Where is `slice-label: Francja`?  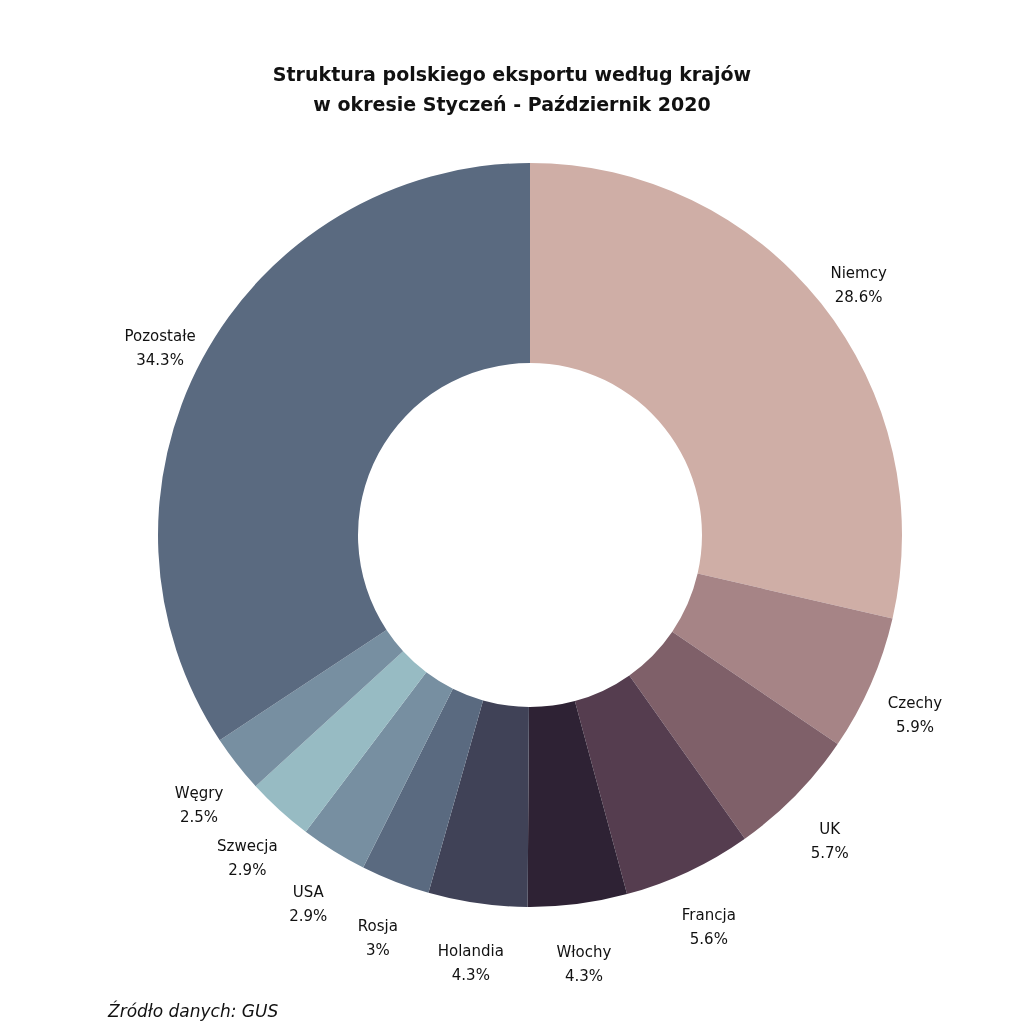 slice-label: Francja is located at coordinates (708, 915).